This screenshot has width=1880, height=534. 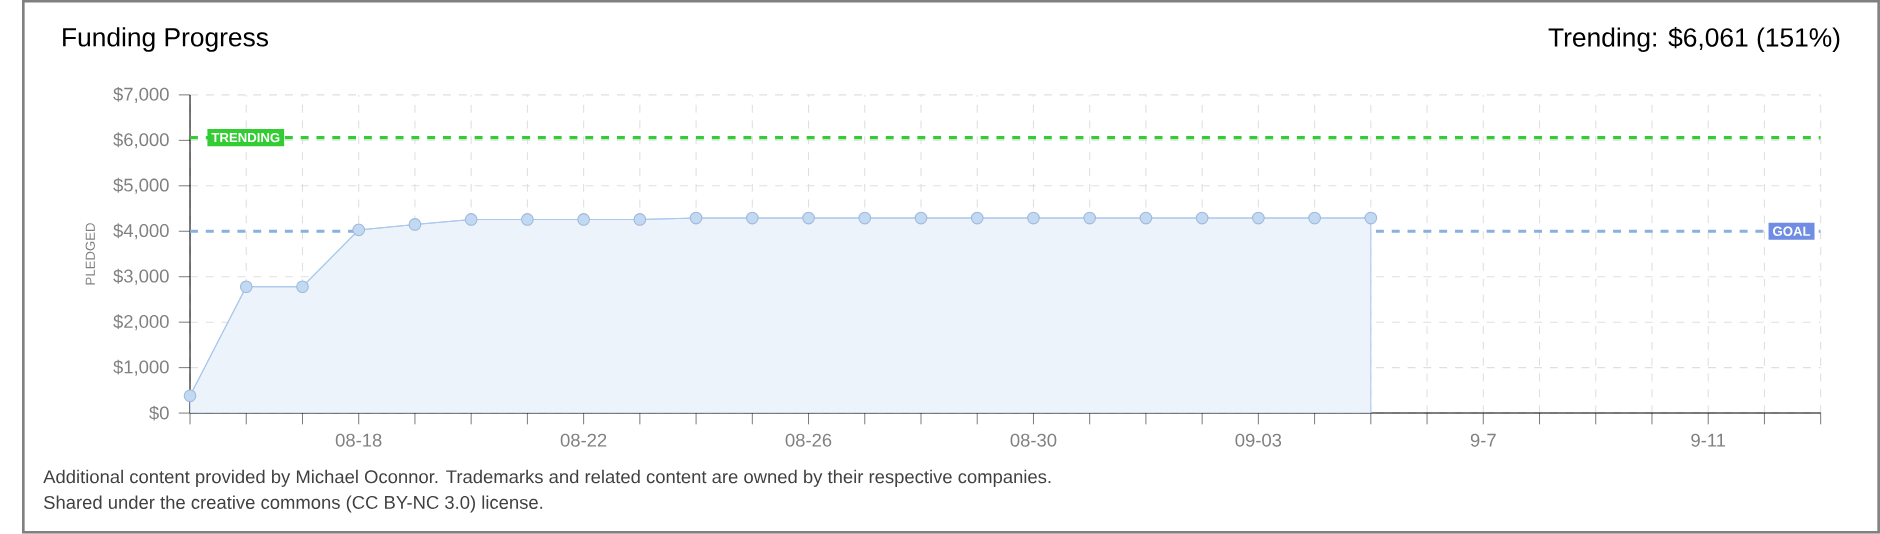 What do you see at coordinates (141, 95) in the screenshot?
I see `y-tick-label: $7,000` at bounding box center [141, 95].